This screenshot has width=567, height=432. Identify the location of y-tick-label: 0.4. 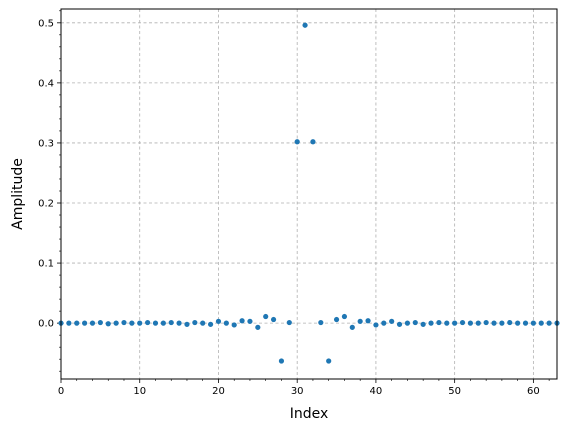
(46, 83).